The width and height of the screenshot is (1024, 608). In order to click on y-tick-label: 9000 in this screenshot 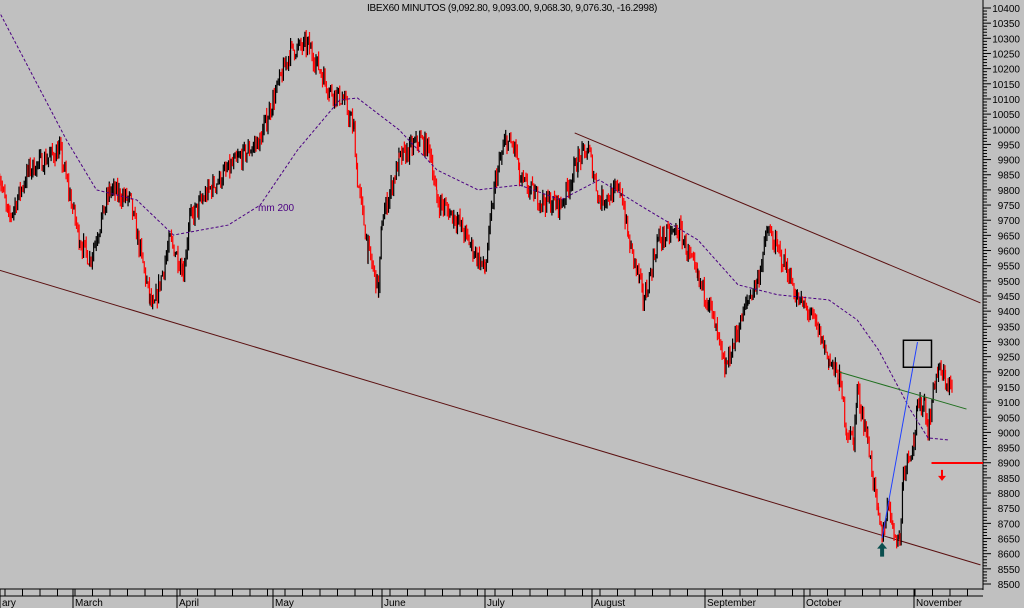, I will do `click(1009, 433)`.